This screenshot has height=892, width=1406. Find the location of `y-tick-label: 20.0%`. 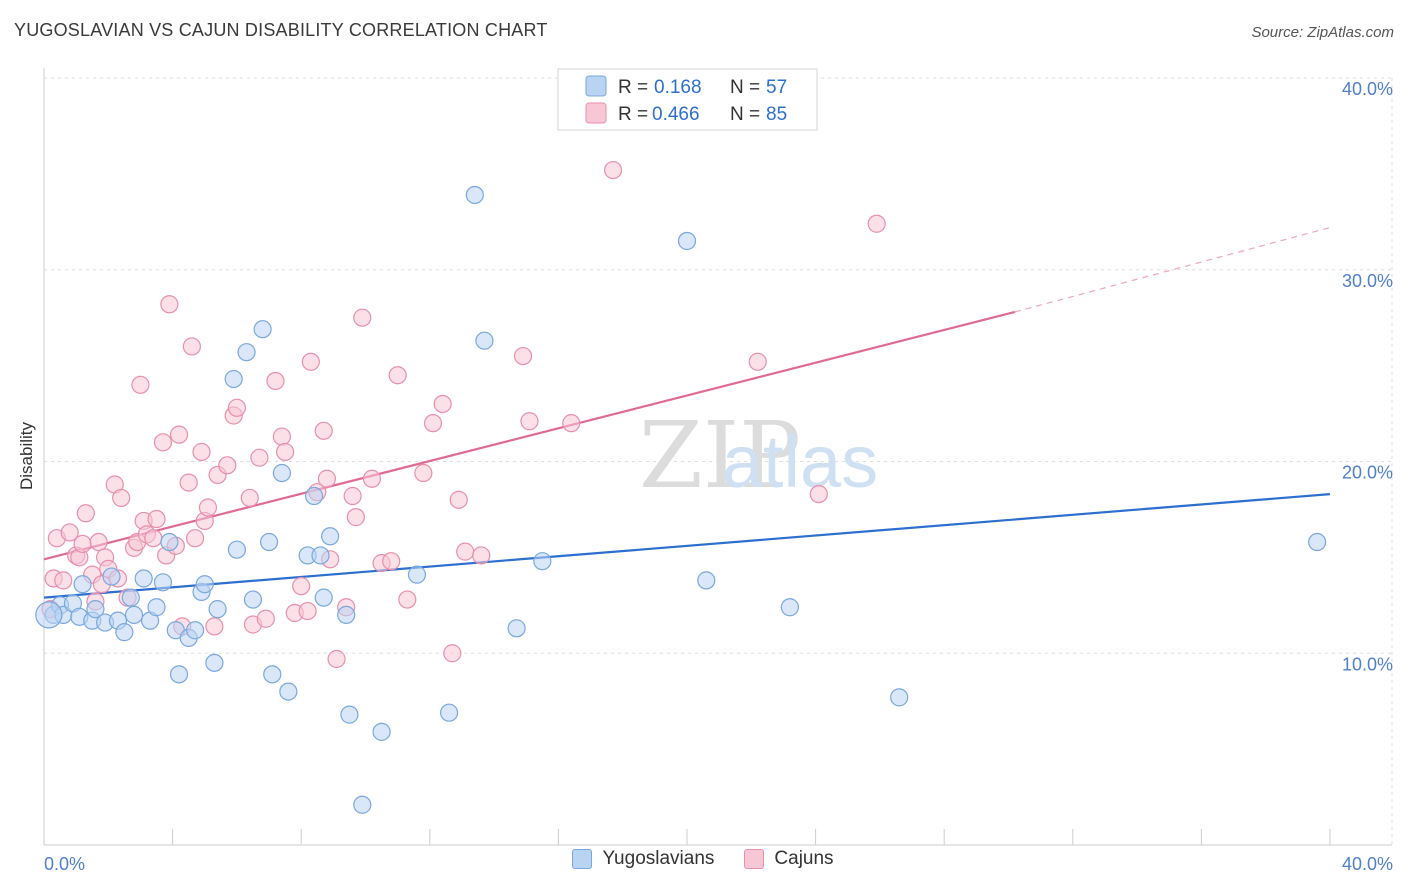

y-tick-label: 20.0% is located at coordinates (1367, 473).